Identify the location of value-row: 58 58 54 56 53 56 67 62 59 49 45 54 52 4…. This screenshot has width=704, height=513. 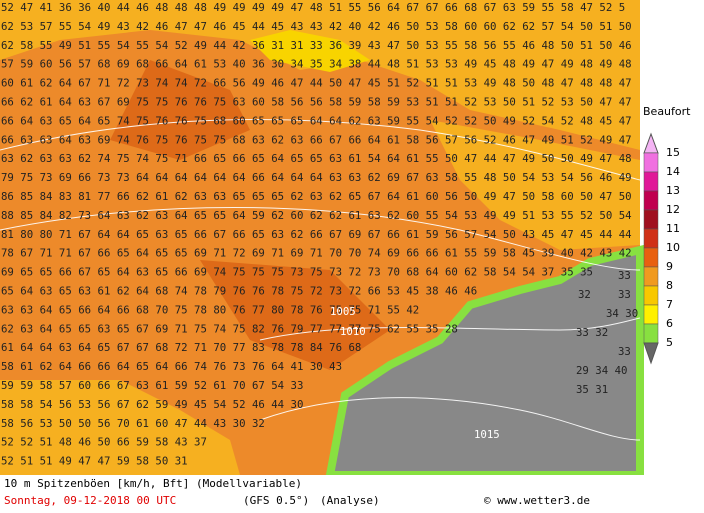
(152, 404).